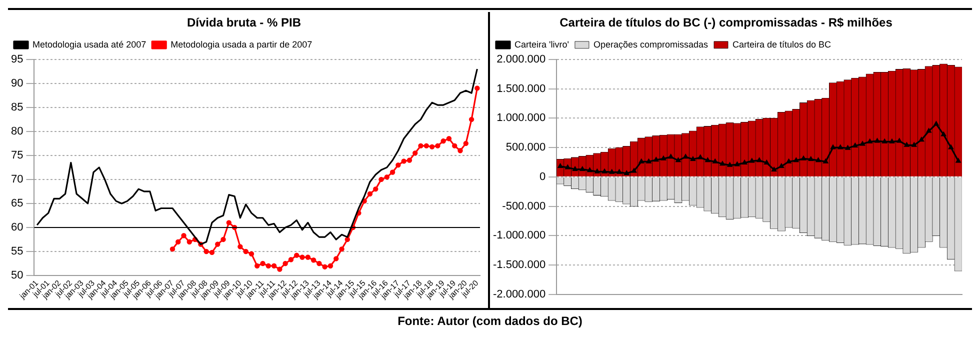  What do you see at coordinates (17, 252) in the screenshot?
I see `y-tick-label: 55` at bounding box center [17, 252].